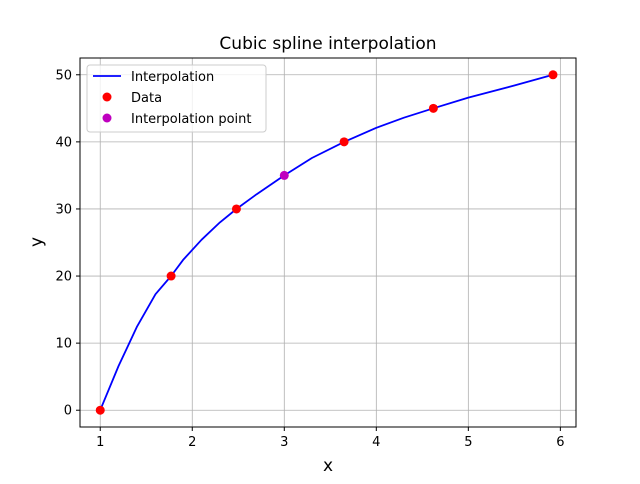 The width and height of the screenshot is (640, 484). Describe the element at coordinates (284, 442) in the screenshot. I see `x-tick-label: 3` at that location.